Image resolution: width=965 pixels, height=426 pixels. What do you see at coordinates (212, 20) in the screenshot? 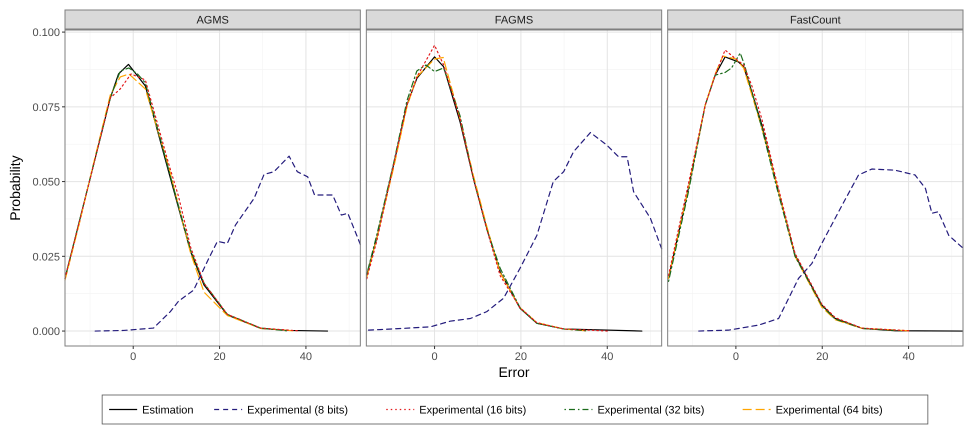
I see `chart-title: AGMS` at bounding box center [212, 20].